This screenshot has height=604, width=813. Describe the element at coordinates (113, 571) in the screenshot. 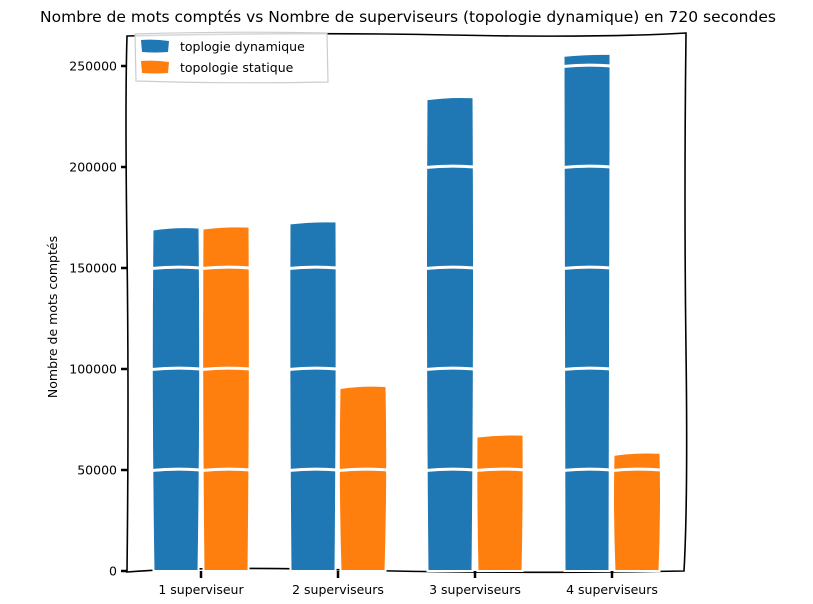

I see `y-tick-label: 0` at that location.